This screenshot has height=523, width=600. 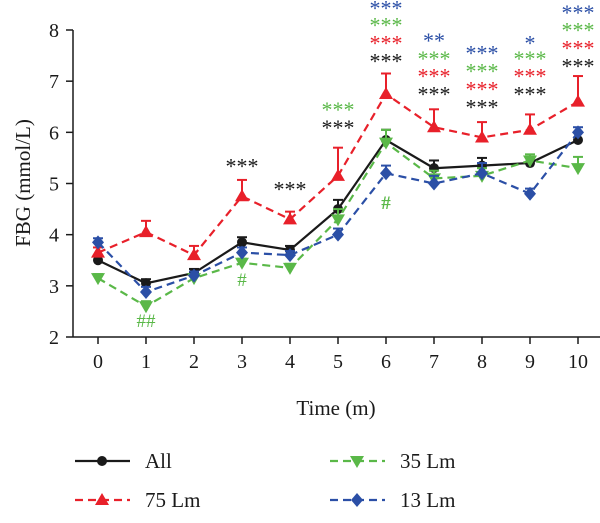 I want to click on legend-entry: All, so click(x=123, y=461).